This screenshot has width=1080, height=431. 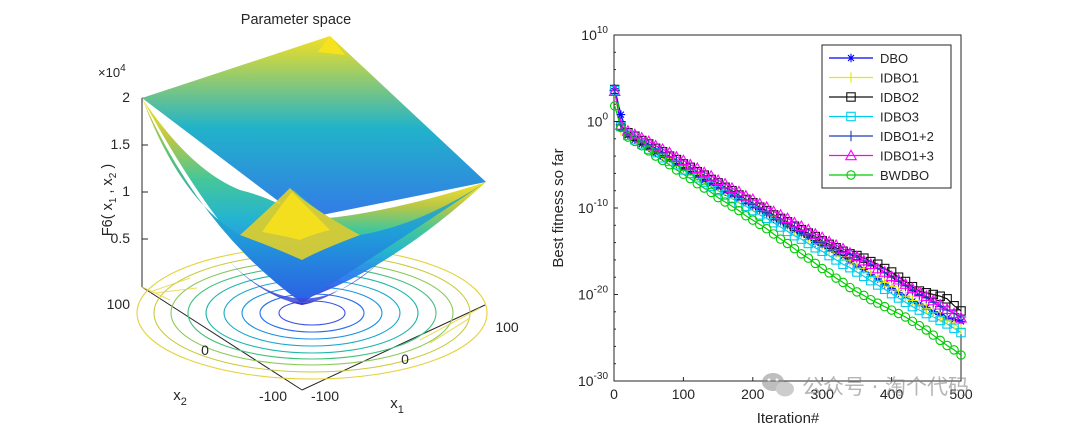 What do you see at coordinates (823, 394) in the screenshot?
I see `x-tick-label: 300` at bounding box center [823, 394].